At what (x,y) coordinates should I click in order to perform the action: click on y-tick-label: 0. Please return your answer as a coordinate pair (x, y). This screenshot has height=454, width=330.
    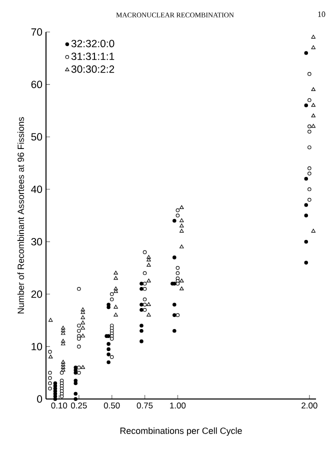
    Looking at the image, I should click on (39, 399).